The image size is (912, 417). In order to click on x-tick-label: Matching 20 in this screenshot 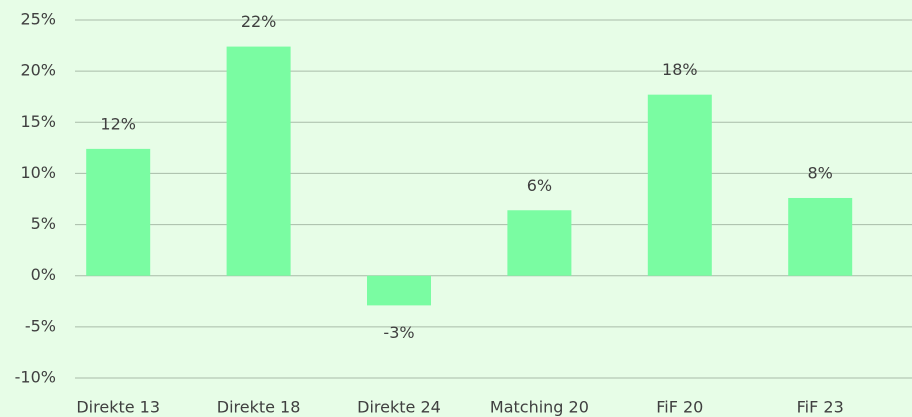, I will do `click(539, 407)`.